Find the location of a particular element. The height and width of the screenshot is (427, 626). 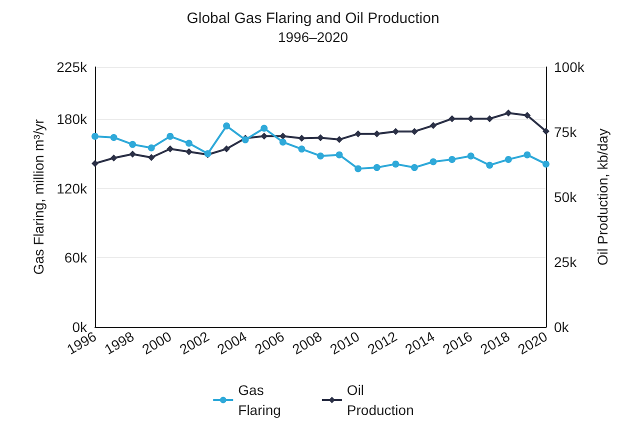

x-tick-label: 2016 is located at coordinates (458, 343).